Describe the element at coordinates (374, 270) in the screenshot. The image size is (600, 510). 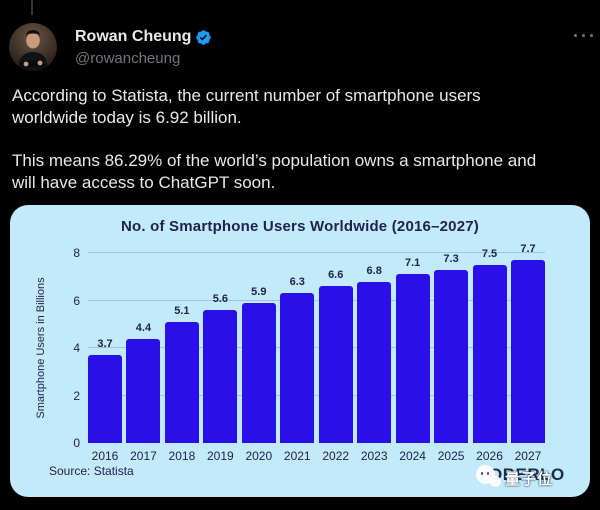
I see `bar-value-label: 6.8` at that location.